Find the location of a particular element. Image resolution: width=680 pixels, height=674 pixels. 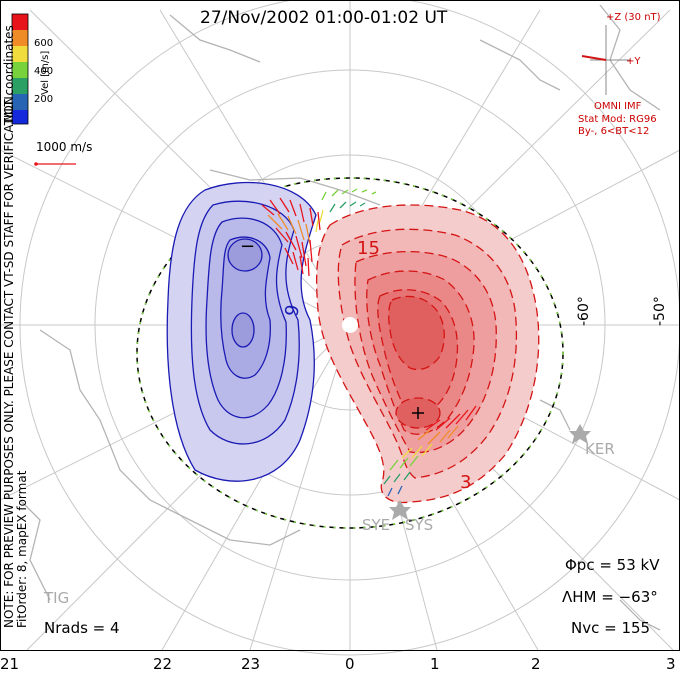

map-title: 27/Nov/2002 01:00-01:02 UT is located at coordinates (324, 18).